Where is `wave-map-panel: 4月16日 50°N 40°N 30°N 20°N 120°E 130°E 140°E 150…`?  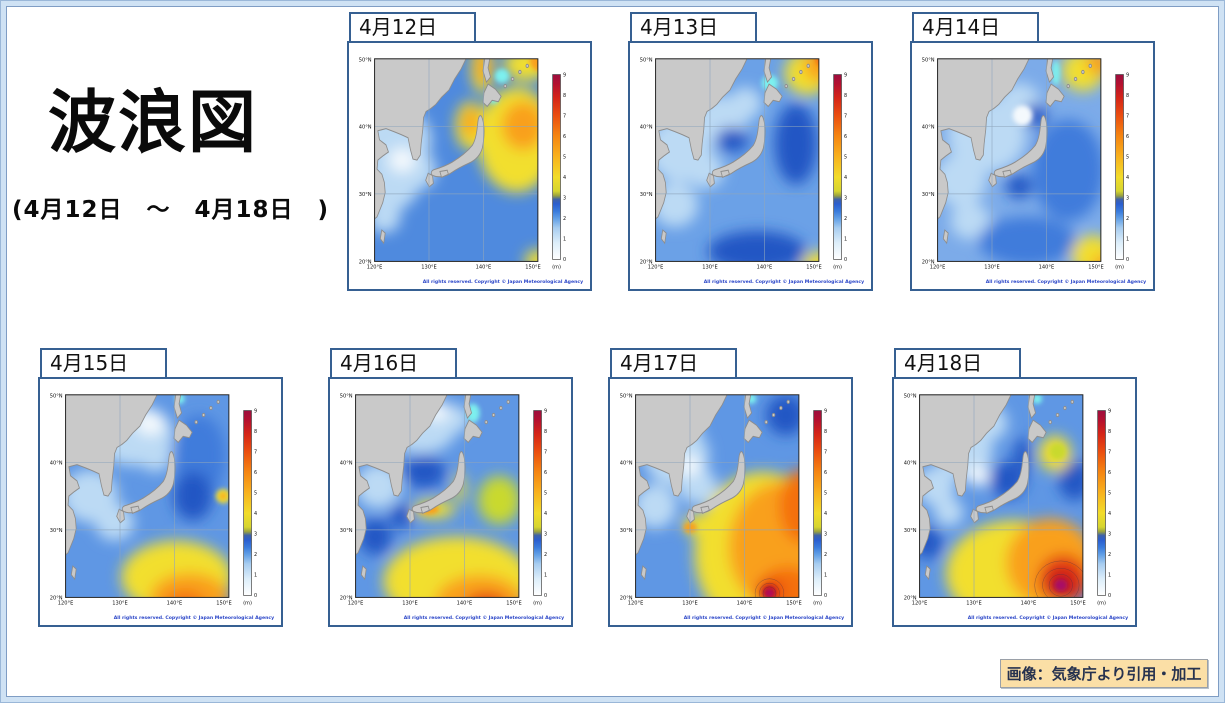 wave-map-panel: 4月16日 50°N 40°N 30°N 20°N 120°E 130°E 140°E 150… is located at coordinates (450, 487).